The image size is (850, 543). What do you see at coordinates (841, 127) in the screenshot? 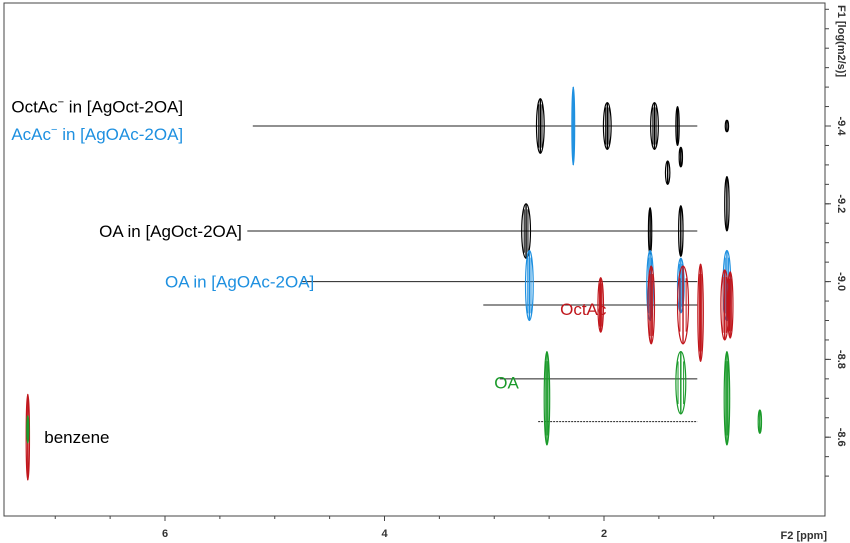
I see `y-tick-label: -9.4` at bounding box center [841, 127].